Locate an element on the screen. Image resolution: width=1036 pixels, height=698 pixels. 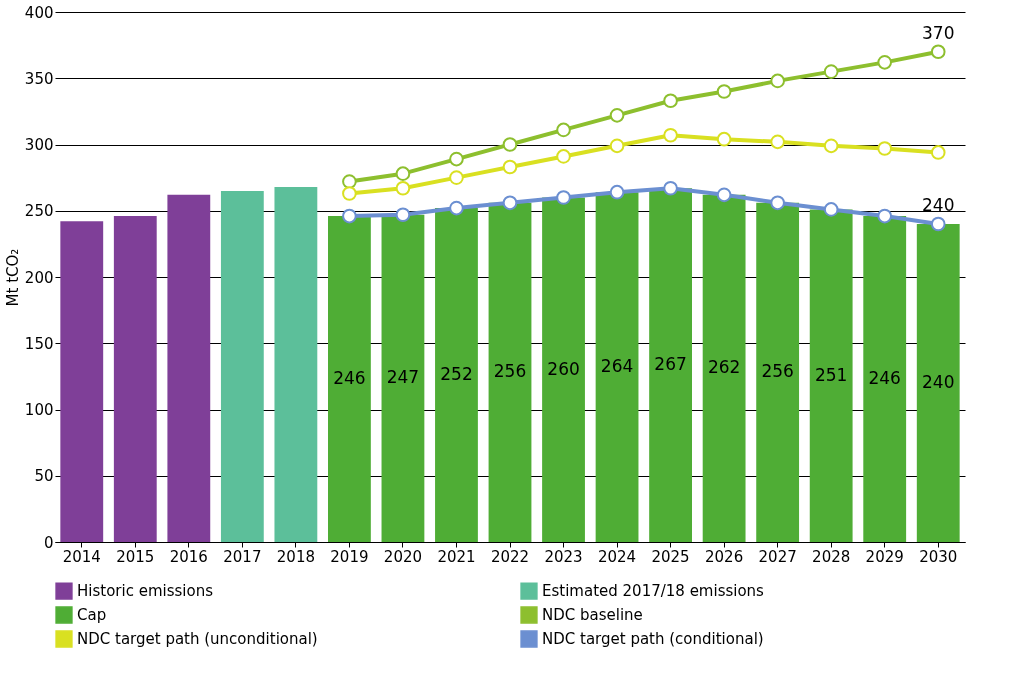
x-tick-label: 2028 is located at coordinates (831, 556).